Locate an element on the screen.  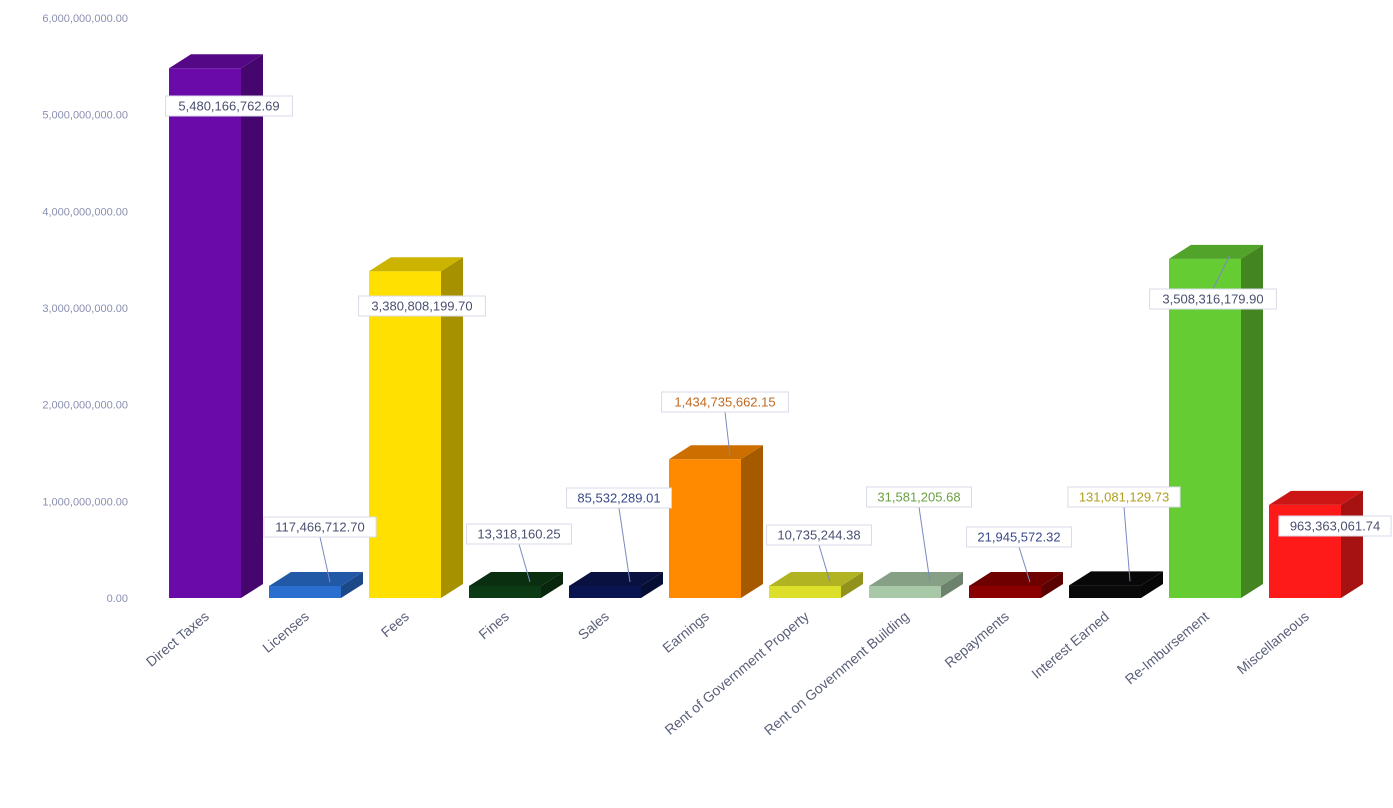
y-tick-label: 4,000,000,000.00 is located at coordinates (85, 212).